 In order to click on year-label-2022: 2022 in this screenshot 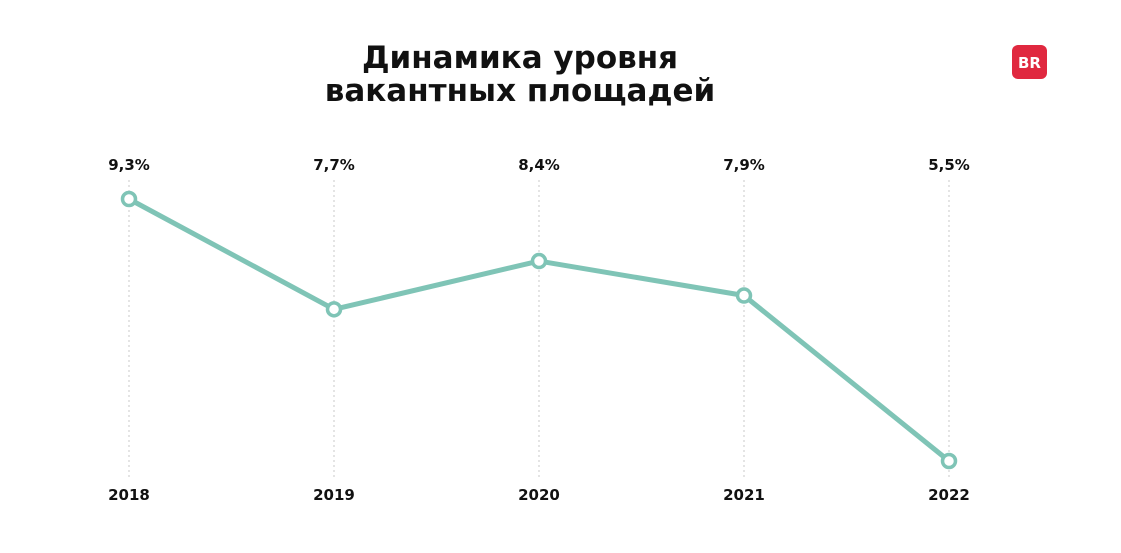, I will do `click(949, 495)`.